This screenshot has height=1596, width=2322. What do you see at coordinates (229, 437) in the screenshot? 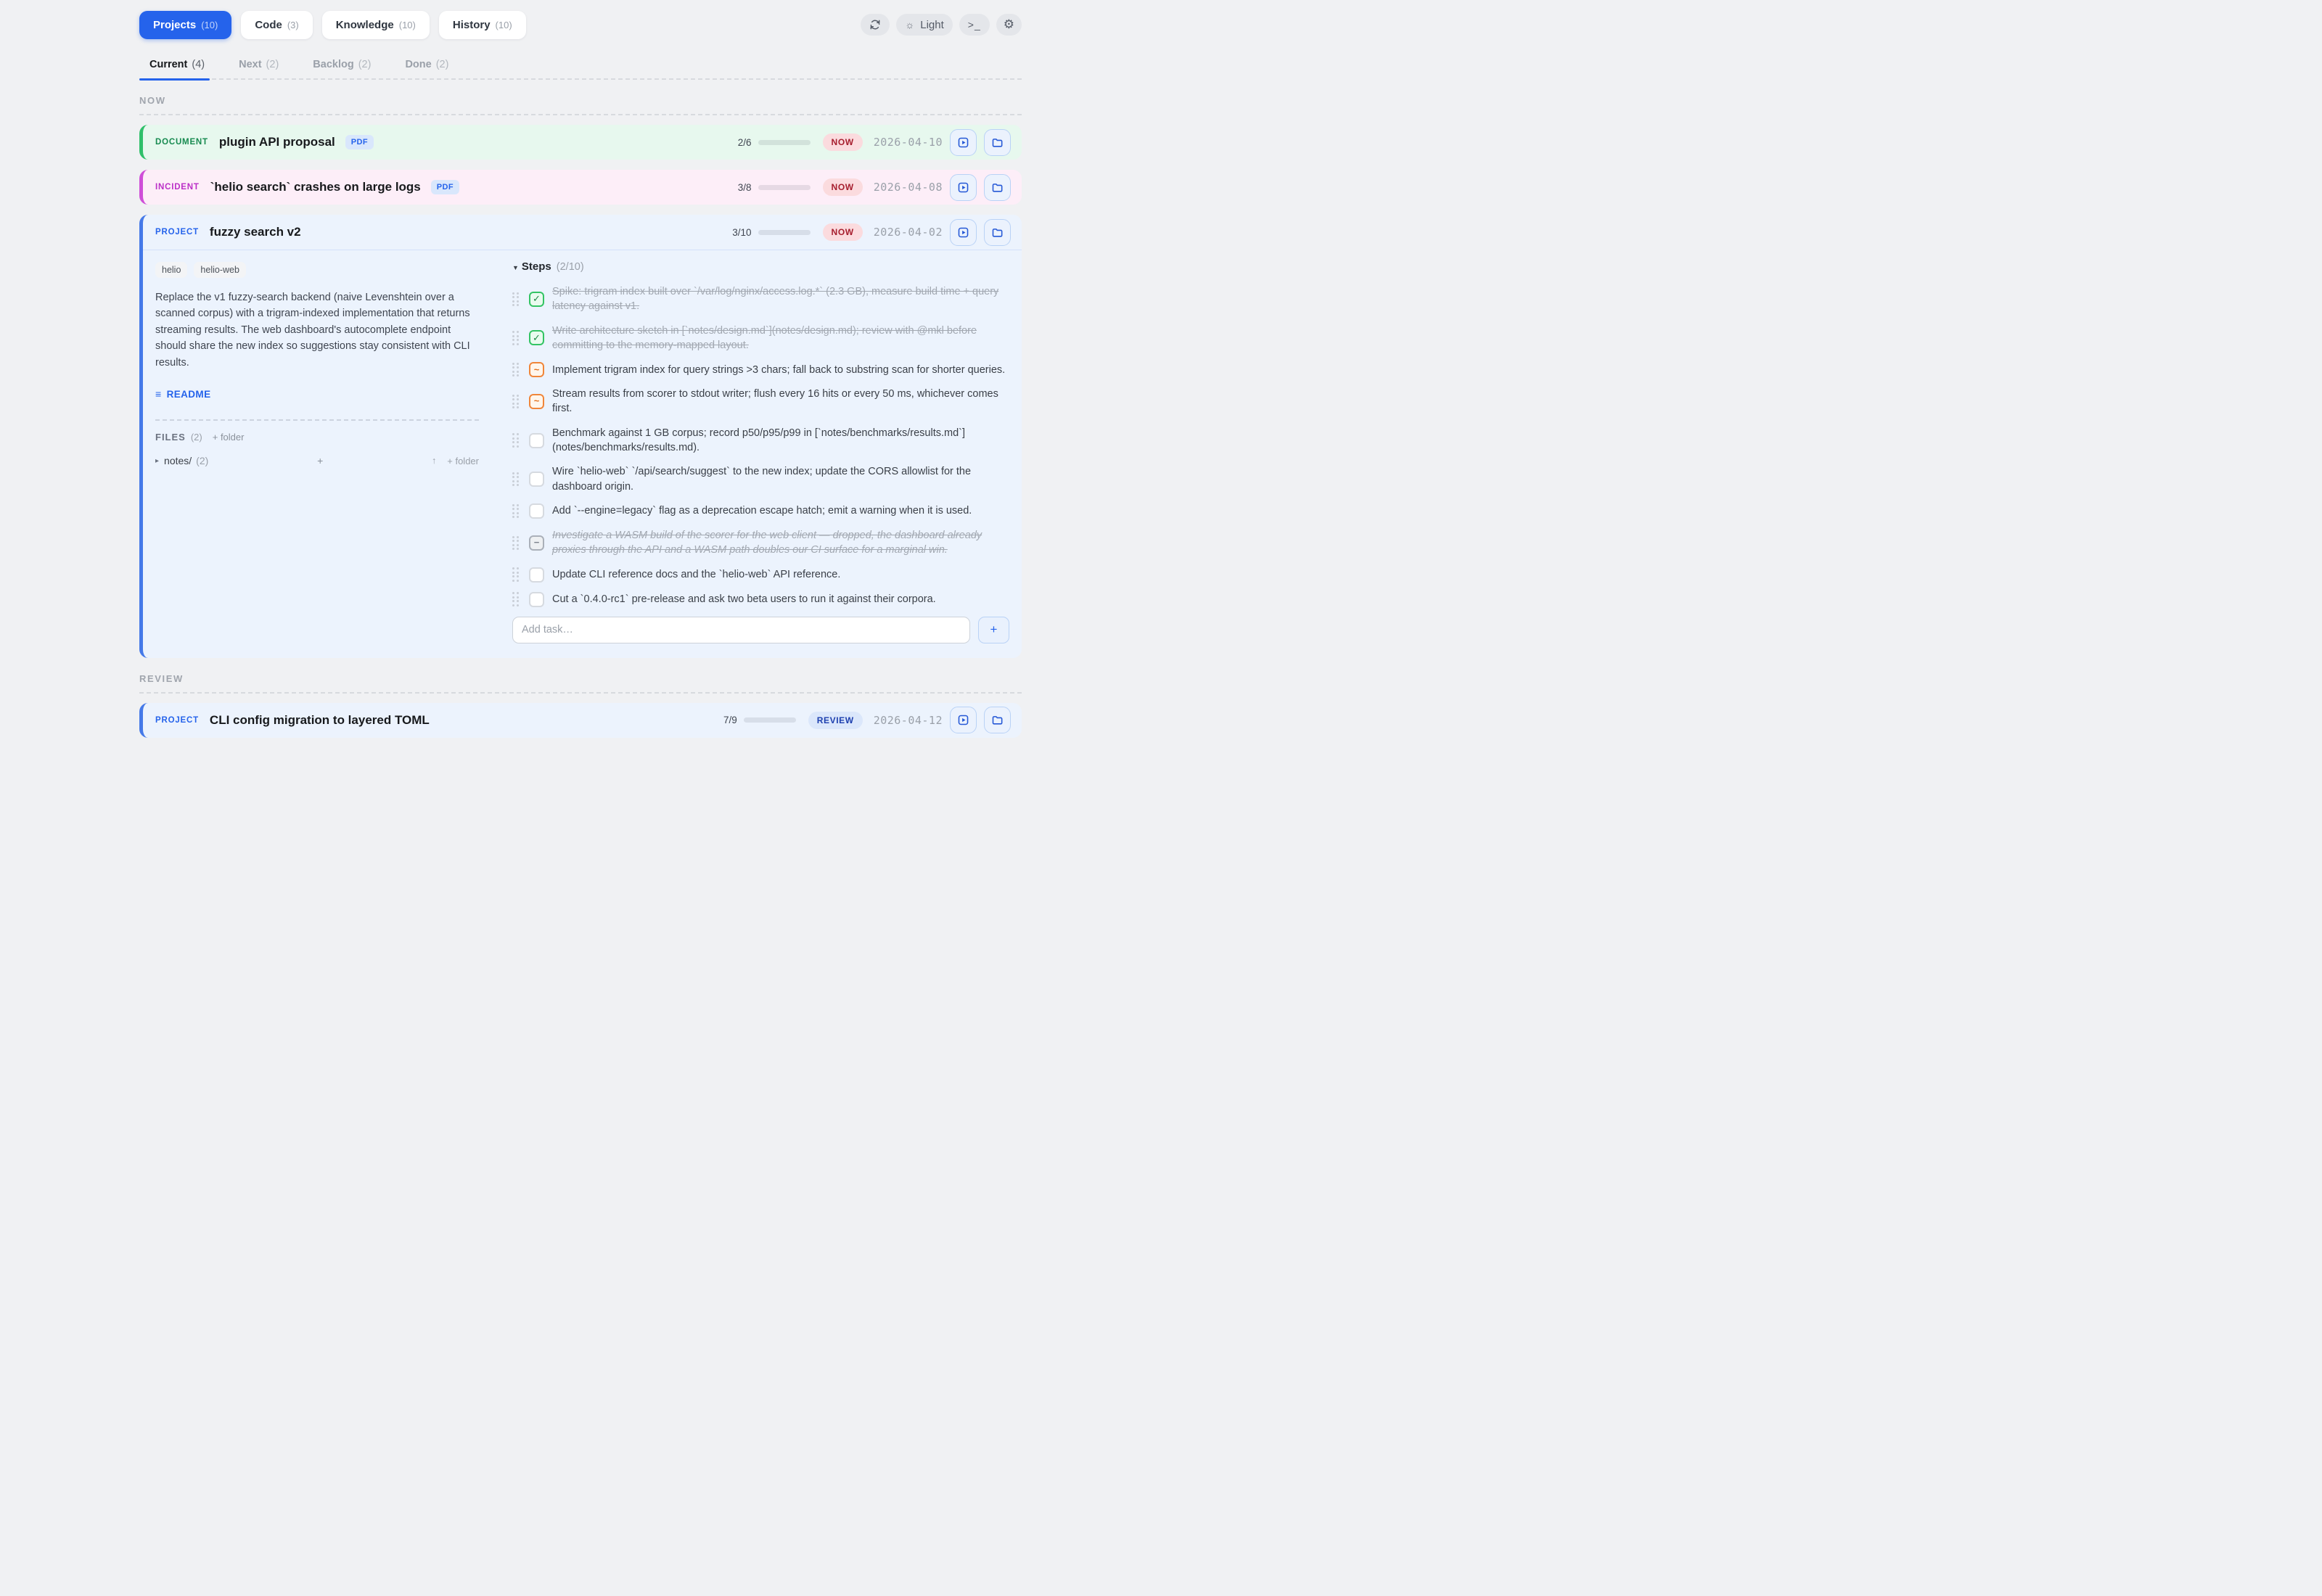
I see `add-folder-link: + folder` at bounding box center [229, 437].